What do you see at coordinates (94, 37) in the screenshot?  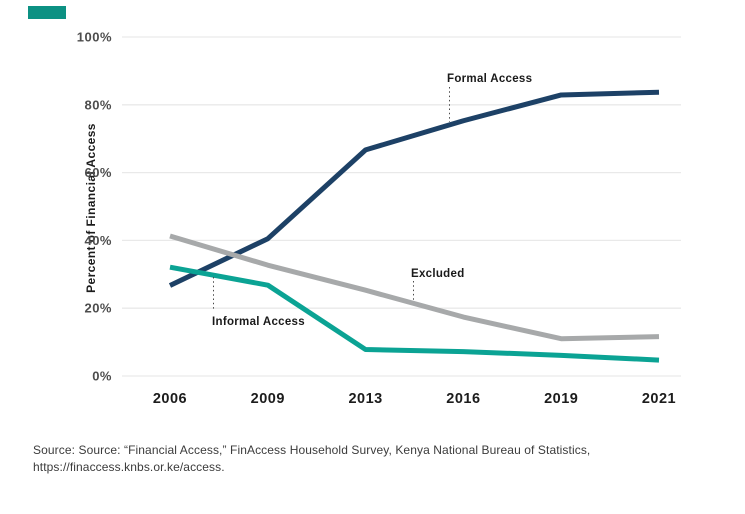 I see `y-tick-label-100: 100%` at bounding box center [94, 37].